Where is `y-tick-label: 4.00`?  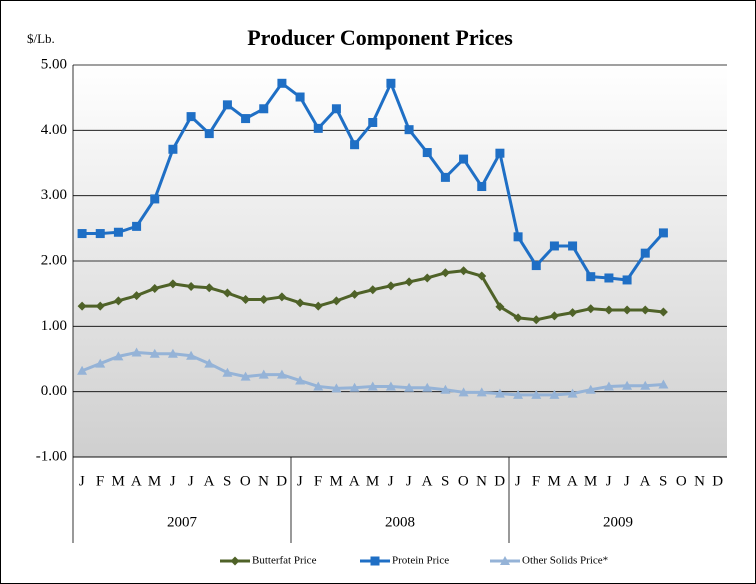
y-tick-label: 4.00 is located at coordinates (54, 130).